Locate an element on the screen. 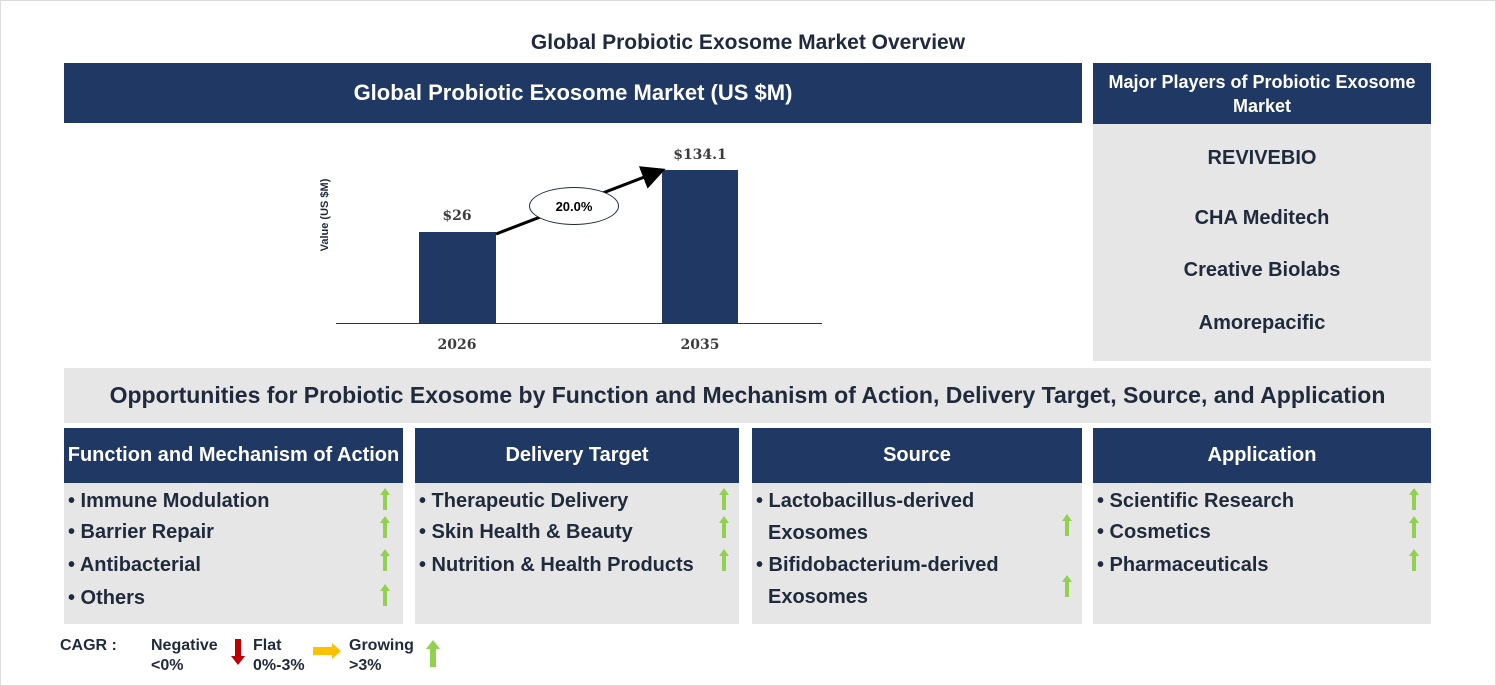  legend-label: Flat is located at coordinates (267, 645).